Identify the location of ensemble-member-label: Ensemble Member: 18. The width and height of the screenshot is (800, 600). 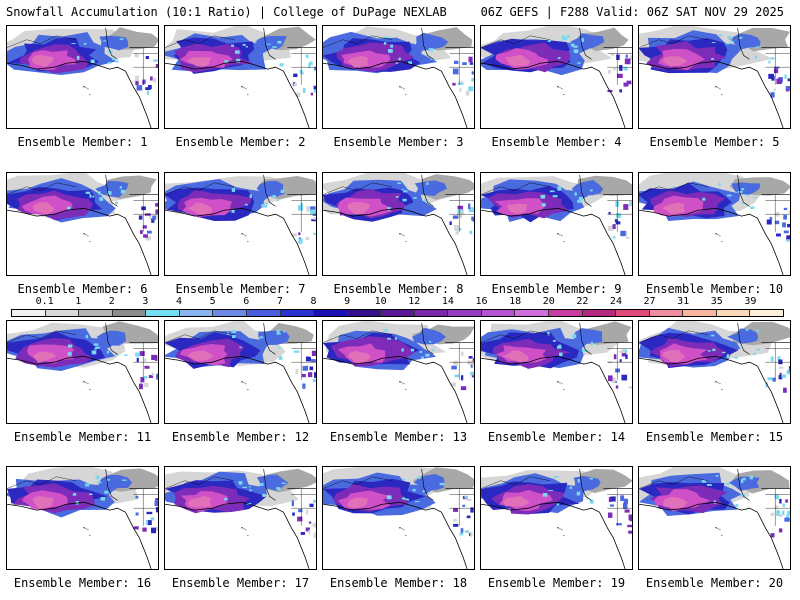
(398, 583).